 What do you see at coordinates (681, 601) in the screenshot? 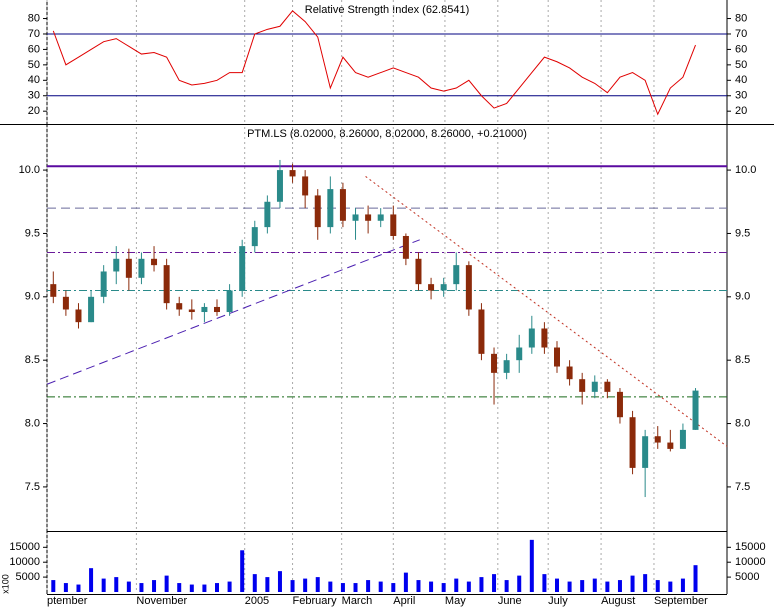
I see `x-tick-label: September` at bounding box center [681, 601].